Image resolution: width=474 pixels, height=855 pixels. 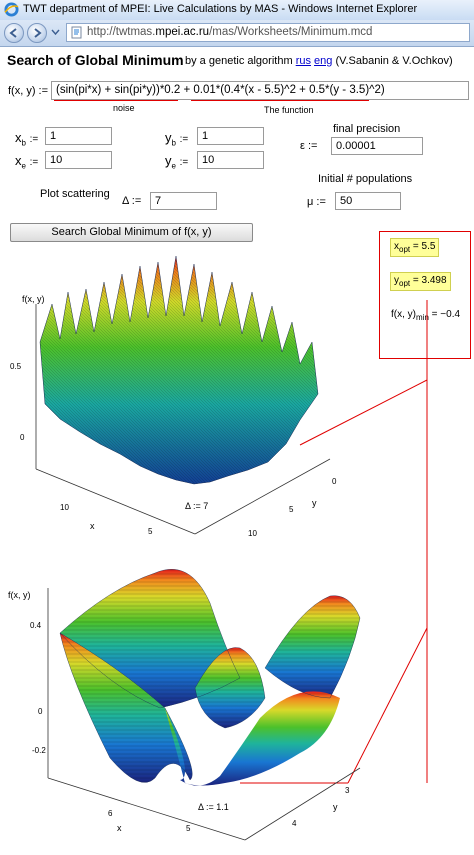 I want to click on eng-link: eng, so click(x=323, y=61).